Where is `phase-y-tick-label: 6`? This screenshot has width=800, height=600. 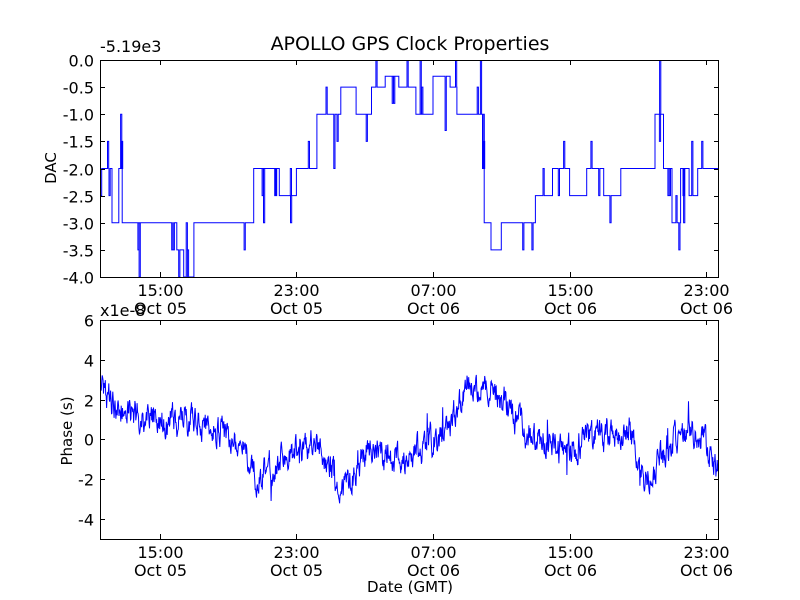 phase-y-tick-label: 6 is located at coordinates (89, 321).